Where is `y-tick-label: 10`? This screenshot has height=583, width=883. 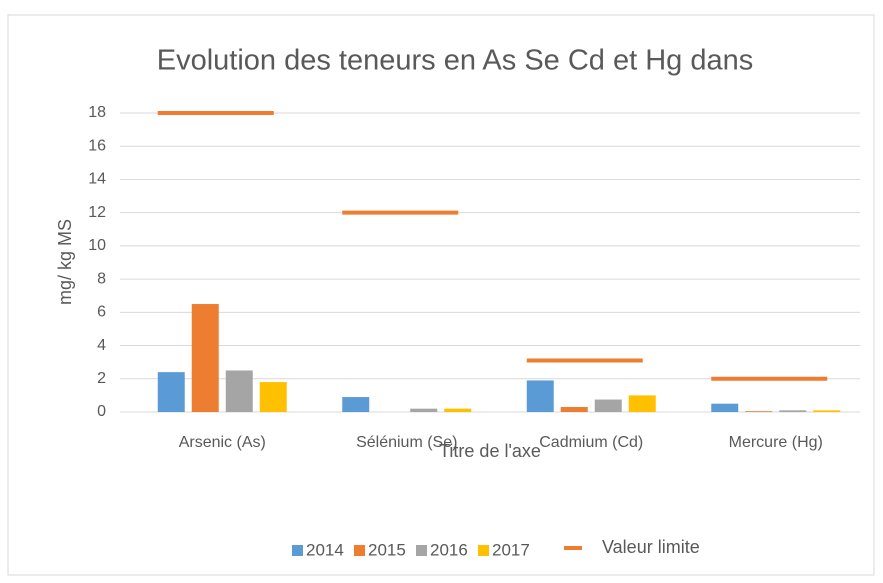 y-tick-label: 10 is located at coordinates (97, 245).